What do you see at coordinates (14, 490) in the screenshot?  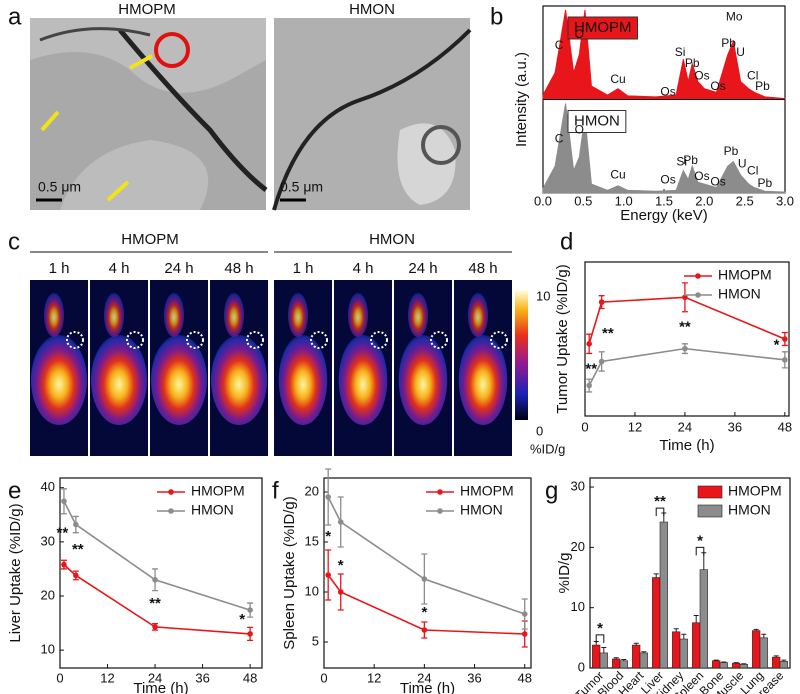 I see `panel-label: e` at bounding box center [14, 490].